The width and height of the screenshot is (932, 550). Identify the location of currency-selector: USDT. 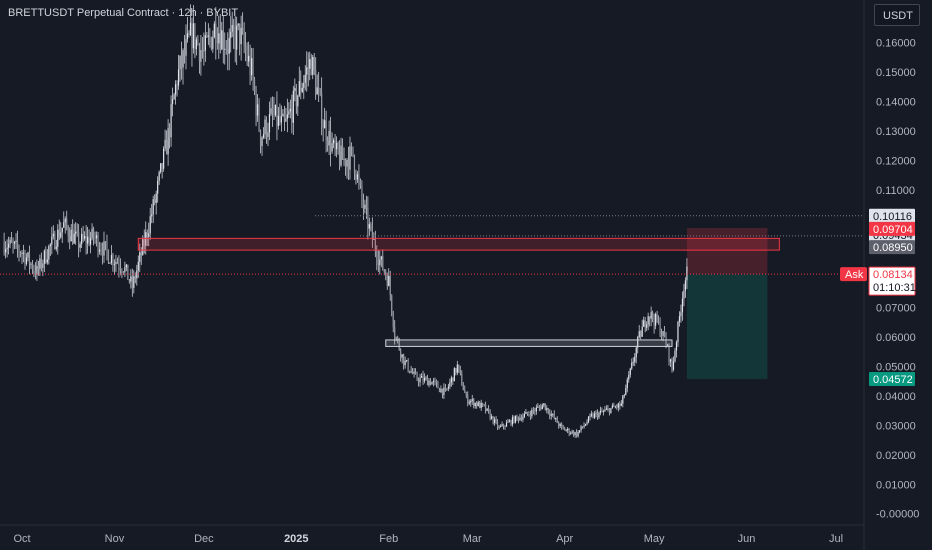
(897, 15).